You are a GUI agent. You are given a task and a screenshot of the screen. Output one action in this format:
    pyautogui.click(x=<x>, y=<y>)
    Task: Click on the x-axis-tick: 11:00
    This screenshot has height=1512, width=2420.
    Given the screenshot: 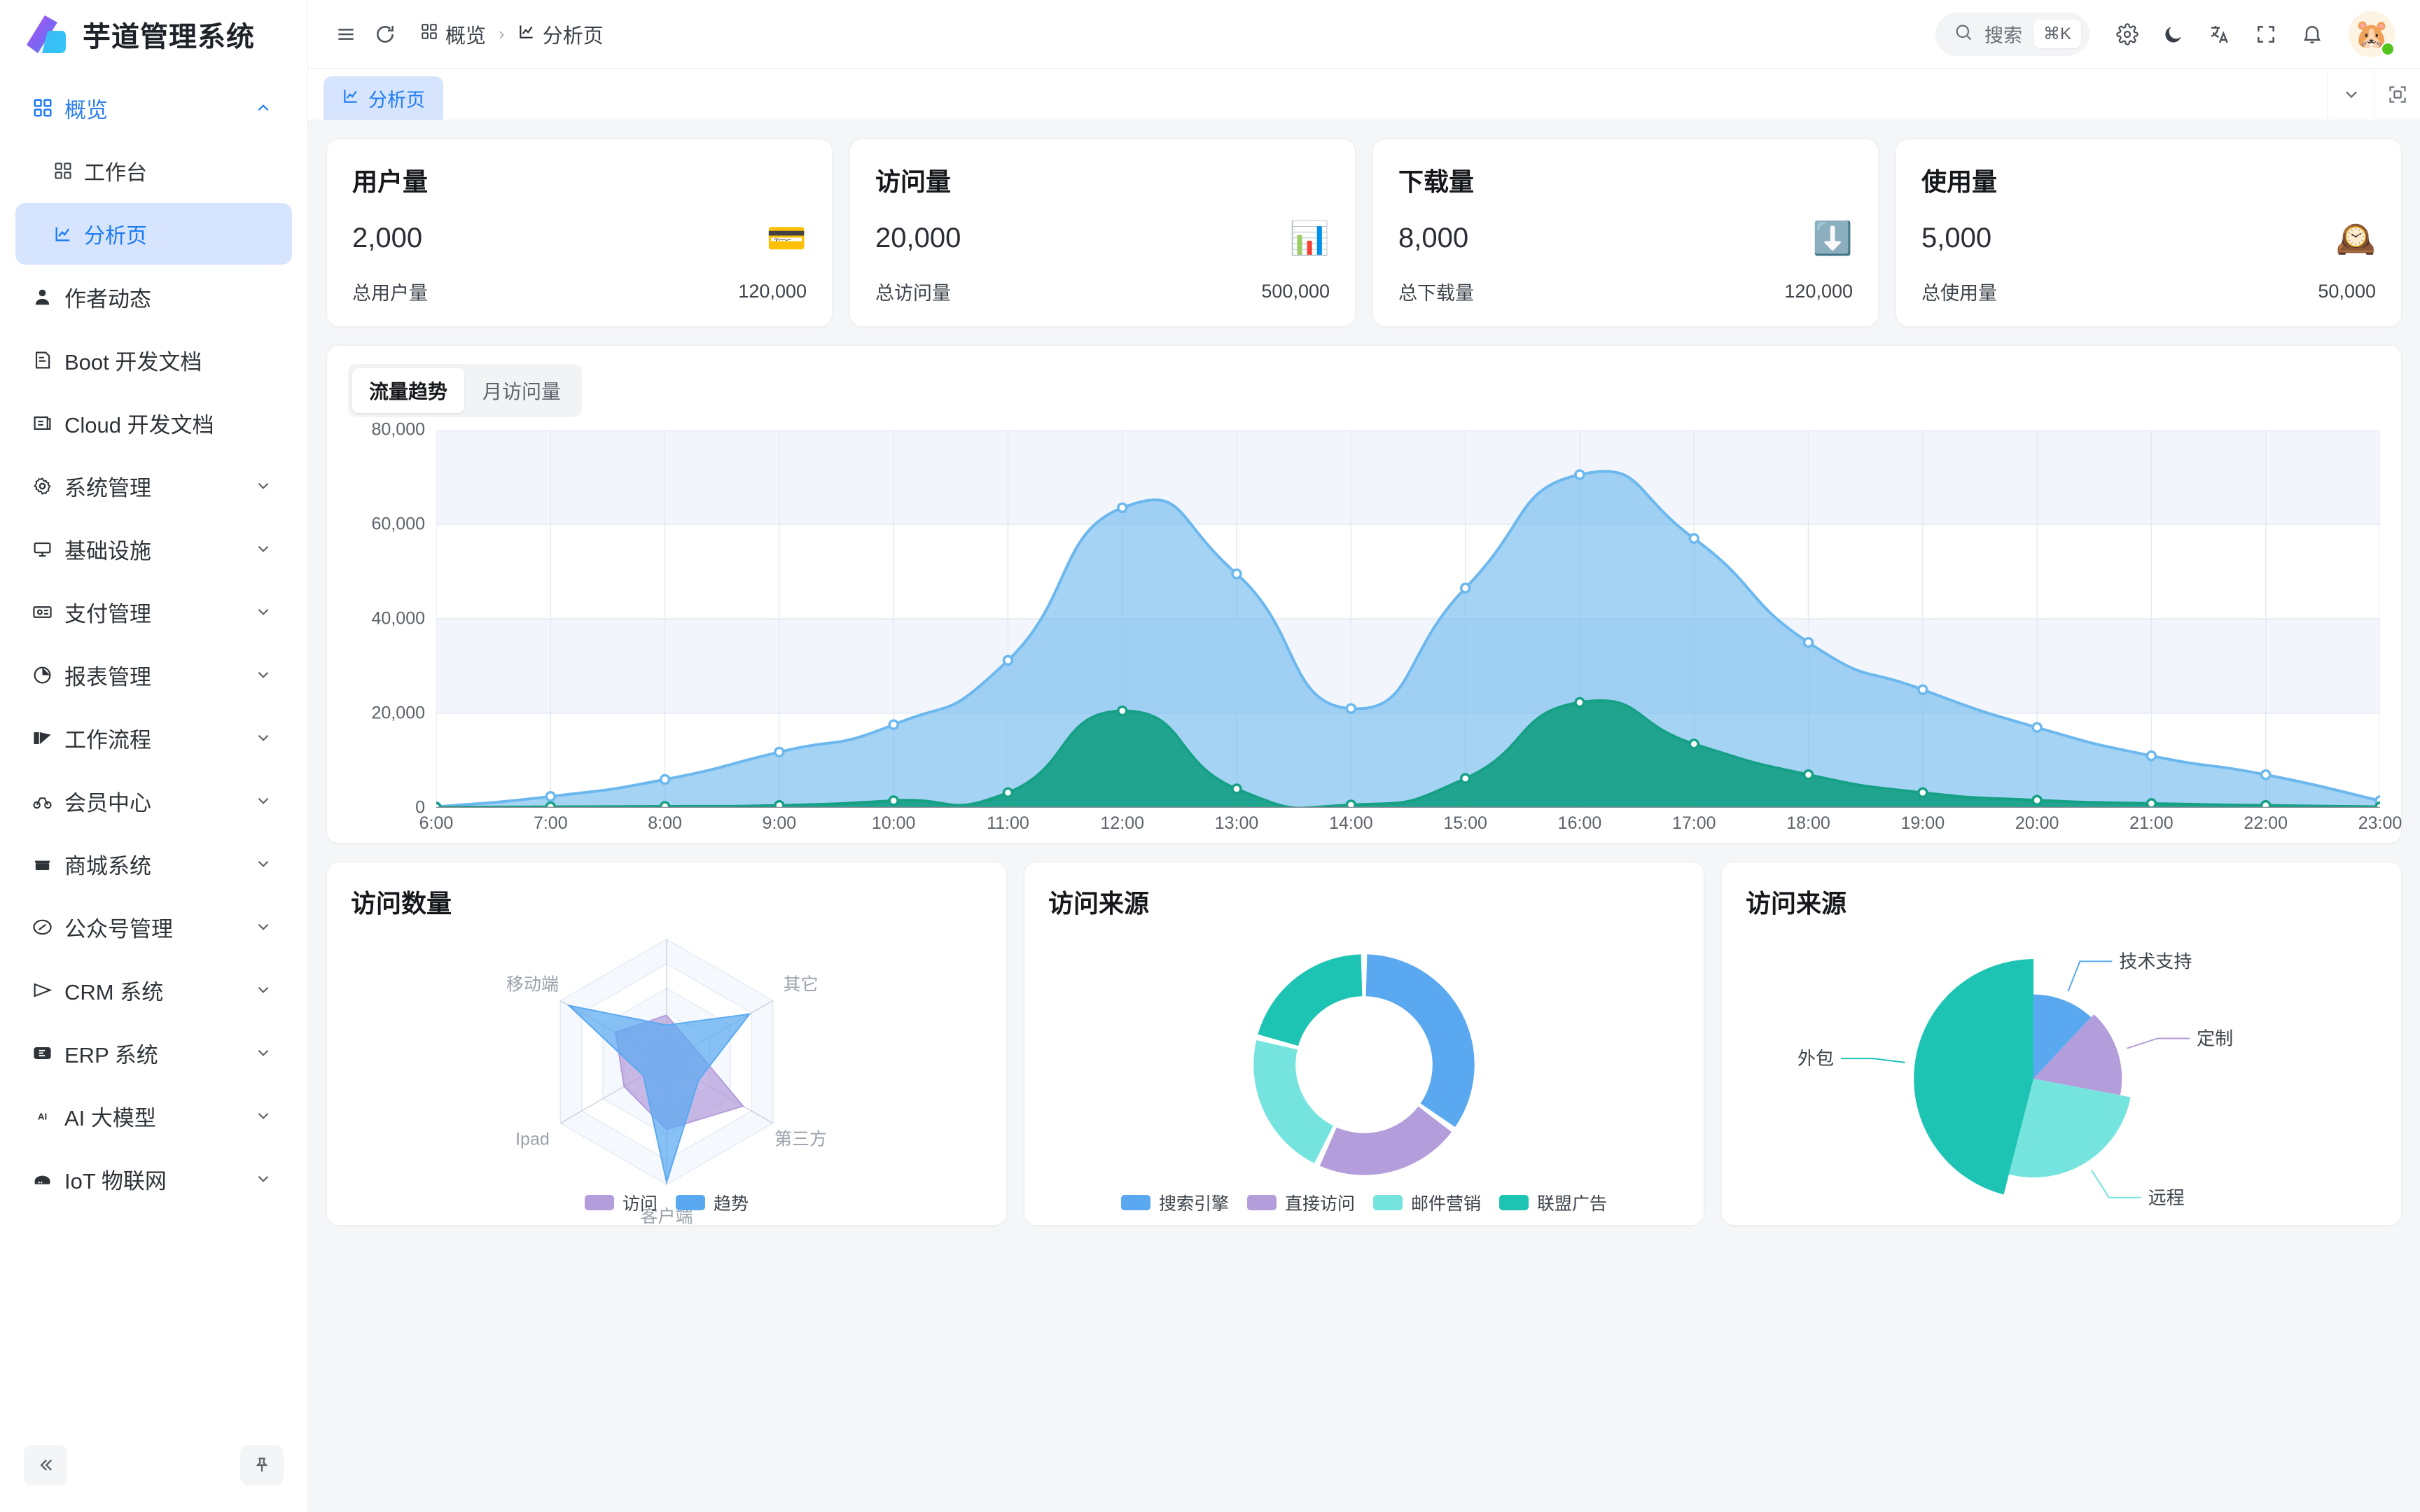 What is the action you would take?
    pyautogui.click(x=1008, y=823)
    